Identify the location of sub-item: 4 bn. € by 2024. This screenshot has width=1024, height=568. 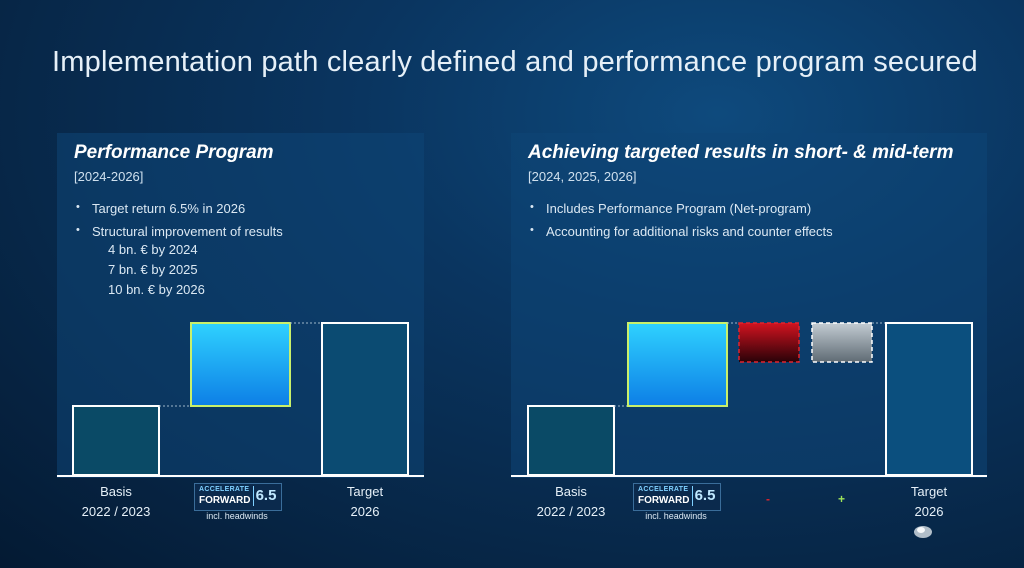
(153, 249).